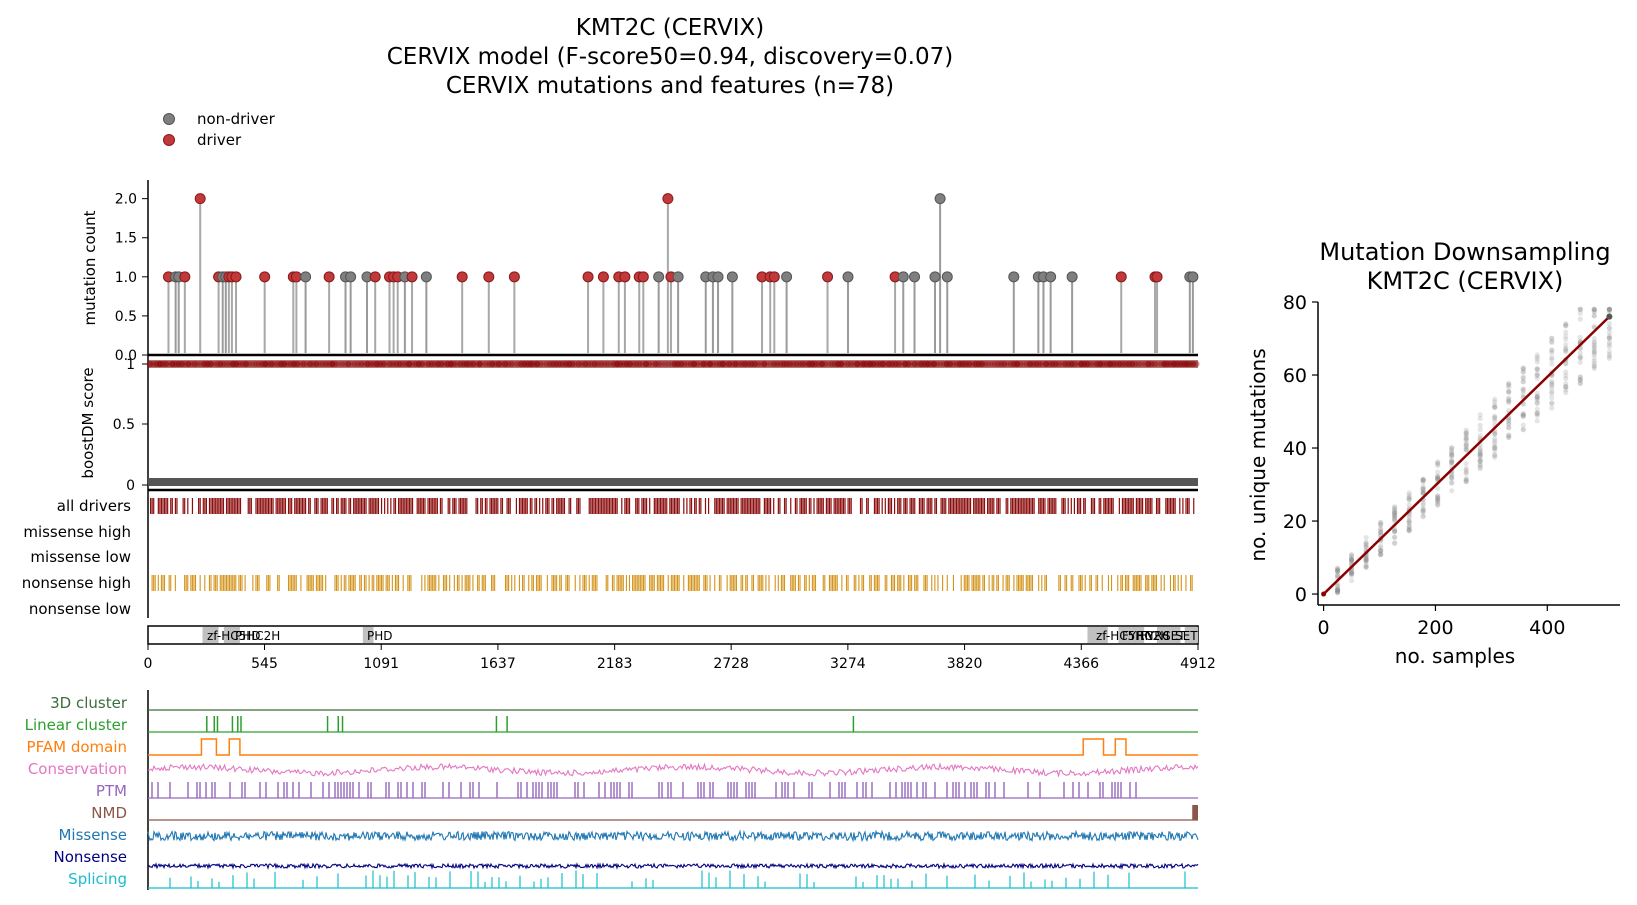 This screenshot has width=1637, height=905. I want to click on lollipop-head-driver, so click(296, 277).